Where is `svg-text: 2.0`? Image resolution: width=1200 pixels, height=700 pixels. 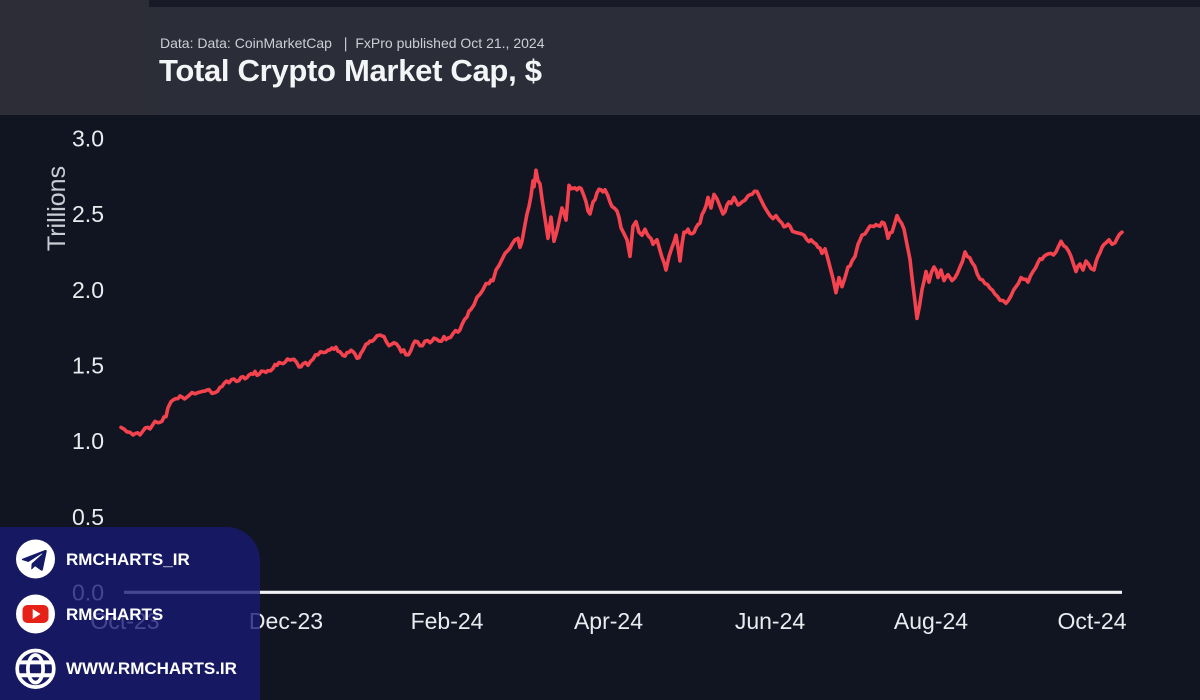 svg-text: 2.0 is located at coordinates (88, 290).